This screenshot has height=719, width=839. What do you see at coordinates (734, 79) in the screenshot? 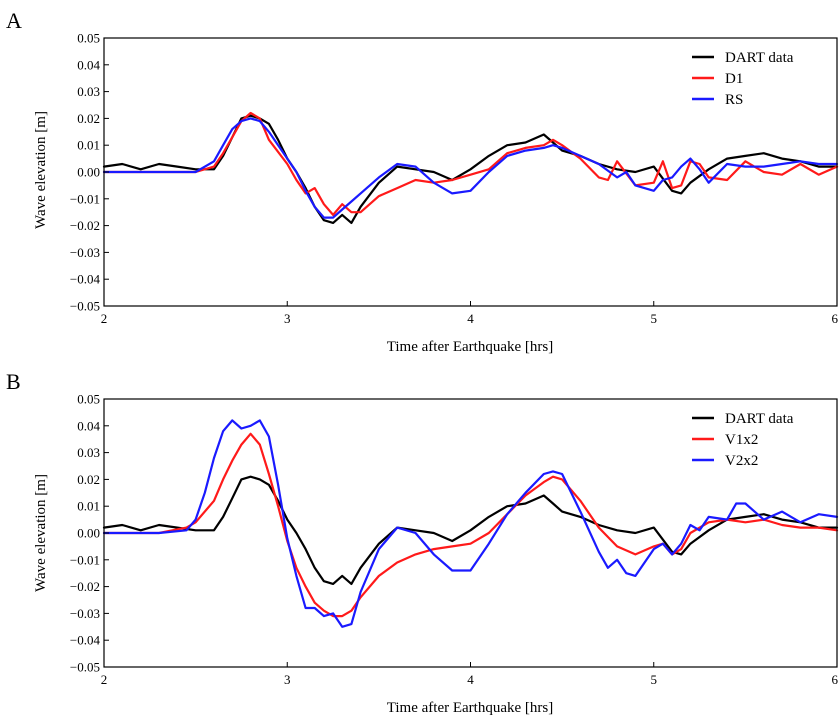
I see `legend-label: D1` at bounding box center [734, 79].